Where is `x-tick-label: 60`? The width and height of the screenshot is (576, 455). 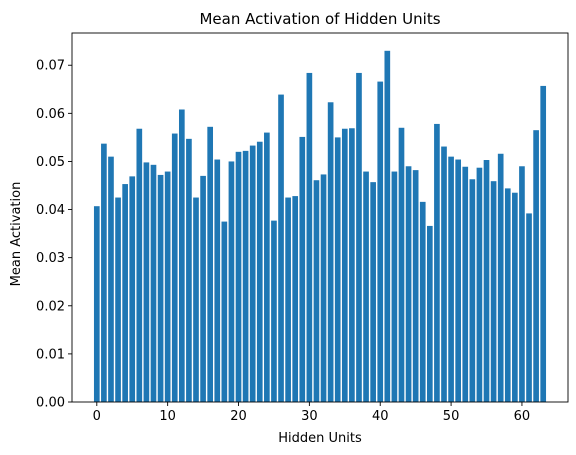
x-tick-label: 60 is located at coordinates (522, 416).